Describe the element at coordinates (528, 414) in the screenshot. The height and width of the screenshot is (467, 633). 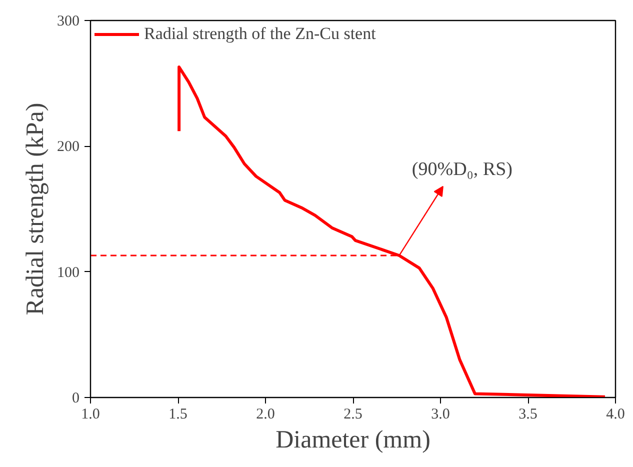
I see `x-tick-label: 3.5` at that location.